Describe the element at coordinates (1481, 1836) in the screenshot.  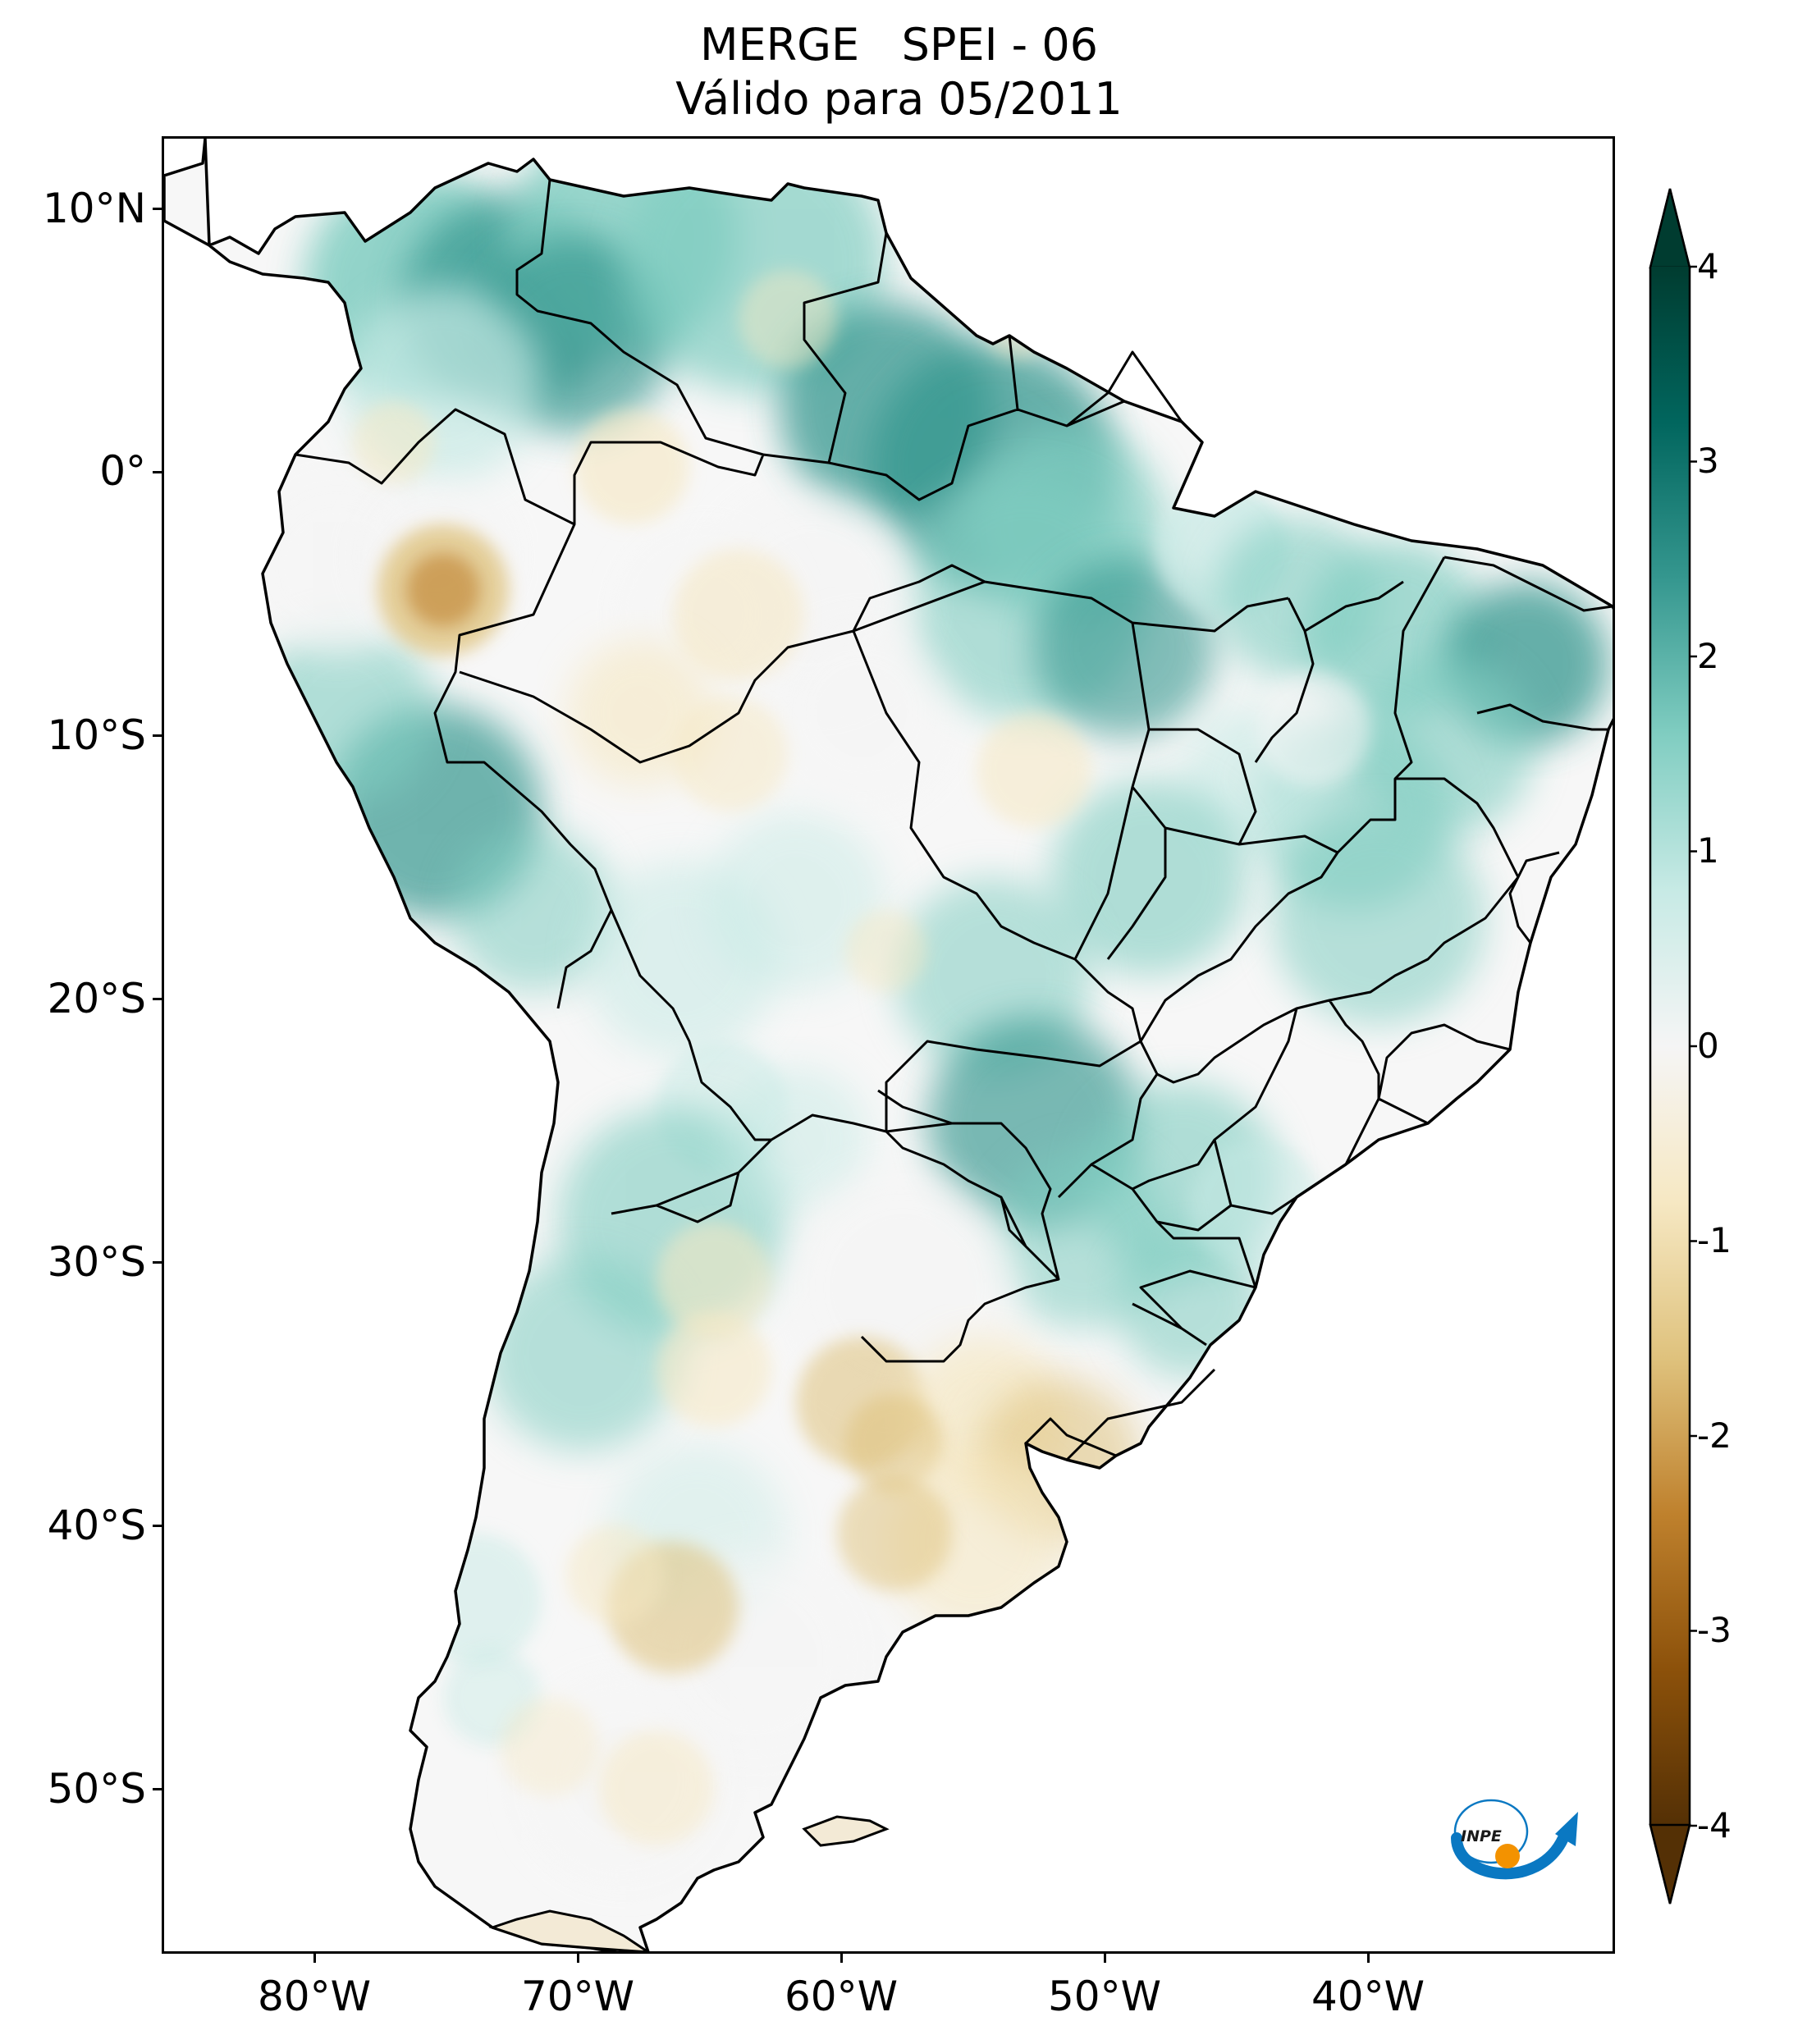
I see `logo-text: INPE` at that location.